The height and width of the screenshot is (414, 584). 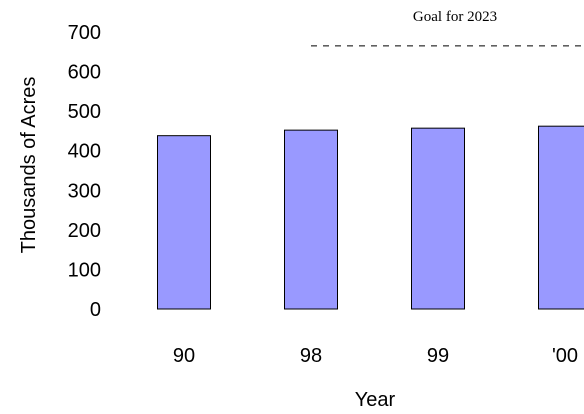 I want to click on y-tick-label: 100, so click(x=84, y=270).